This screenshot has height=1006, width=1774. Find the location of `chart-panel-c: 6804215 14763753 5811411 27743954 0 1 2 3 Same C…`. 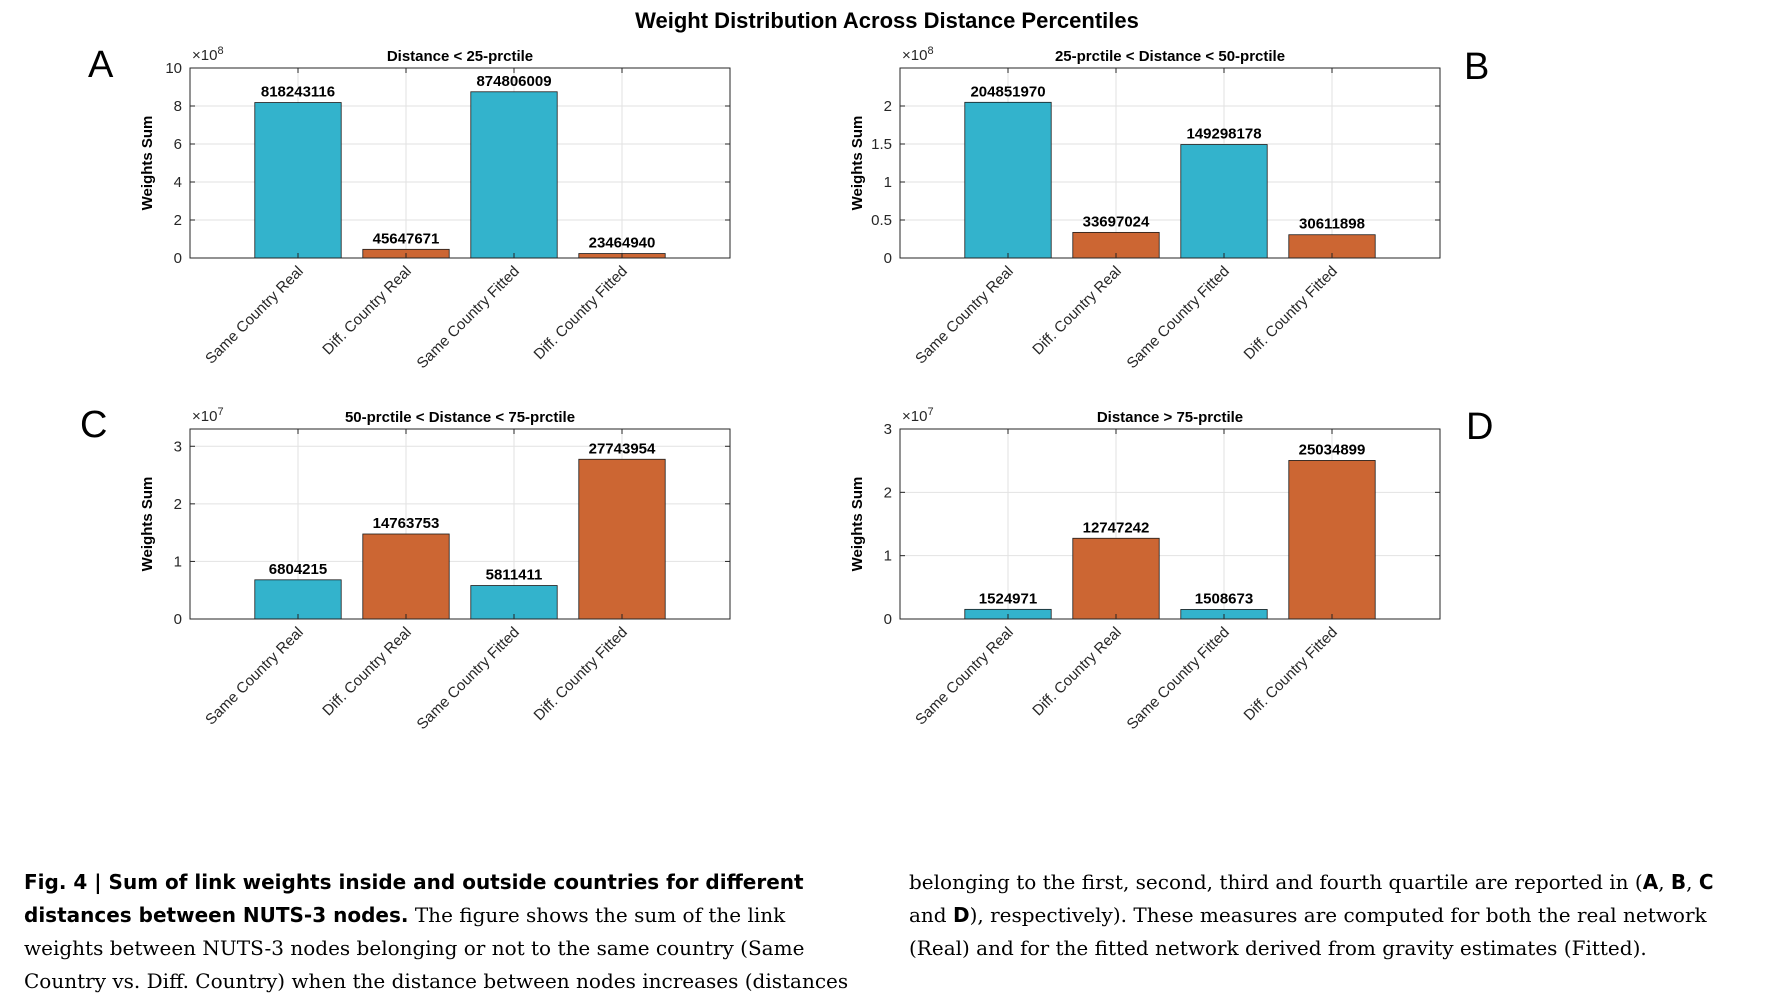

chart-panel-c: 6804215 14763753 5811411 27743954 0 1 2 3 Same C… is located at coordinates (435, 569).